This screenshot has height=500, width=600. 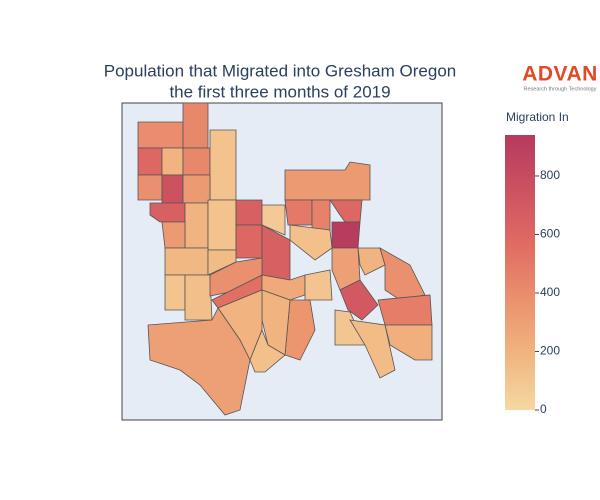 What do you see at coordinates (560, 89) in the screenshot?
I see `brand-tagline: Research through Technology` at bounding box center [560, 89].